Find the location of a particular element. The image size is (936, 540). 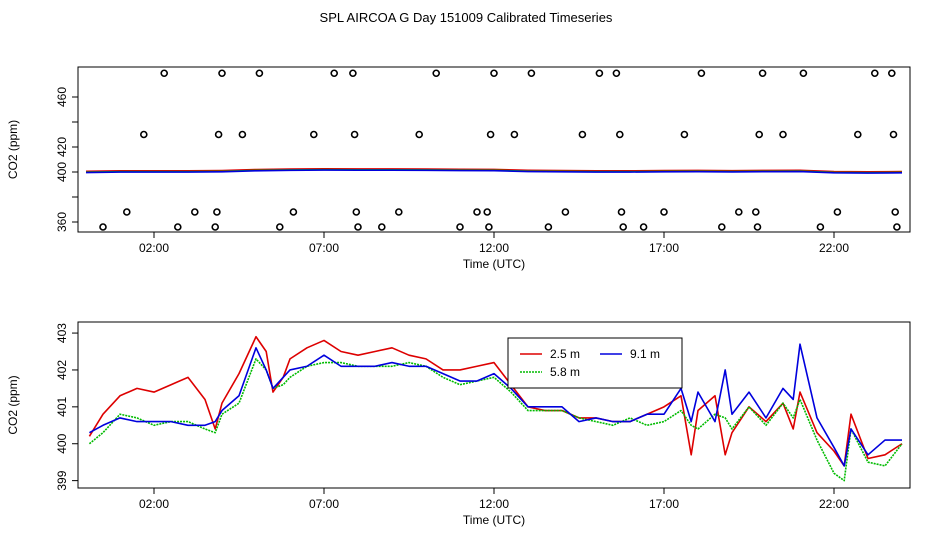

y-tick-label: 420 is located at coordinates (62, 147).